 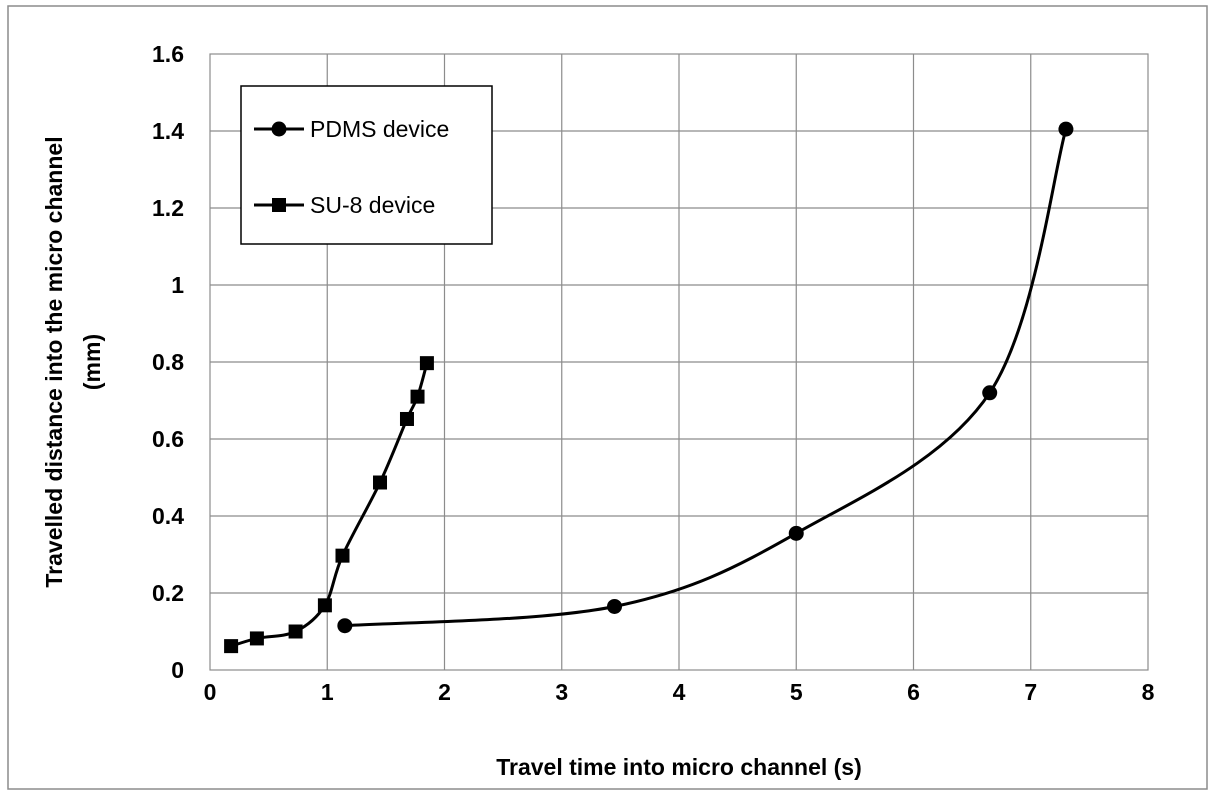 What do you see at coordinates (444, 692) in the screenshot?
I see `x-tick-label: 2` at bounding box center [444, 692].